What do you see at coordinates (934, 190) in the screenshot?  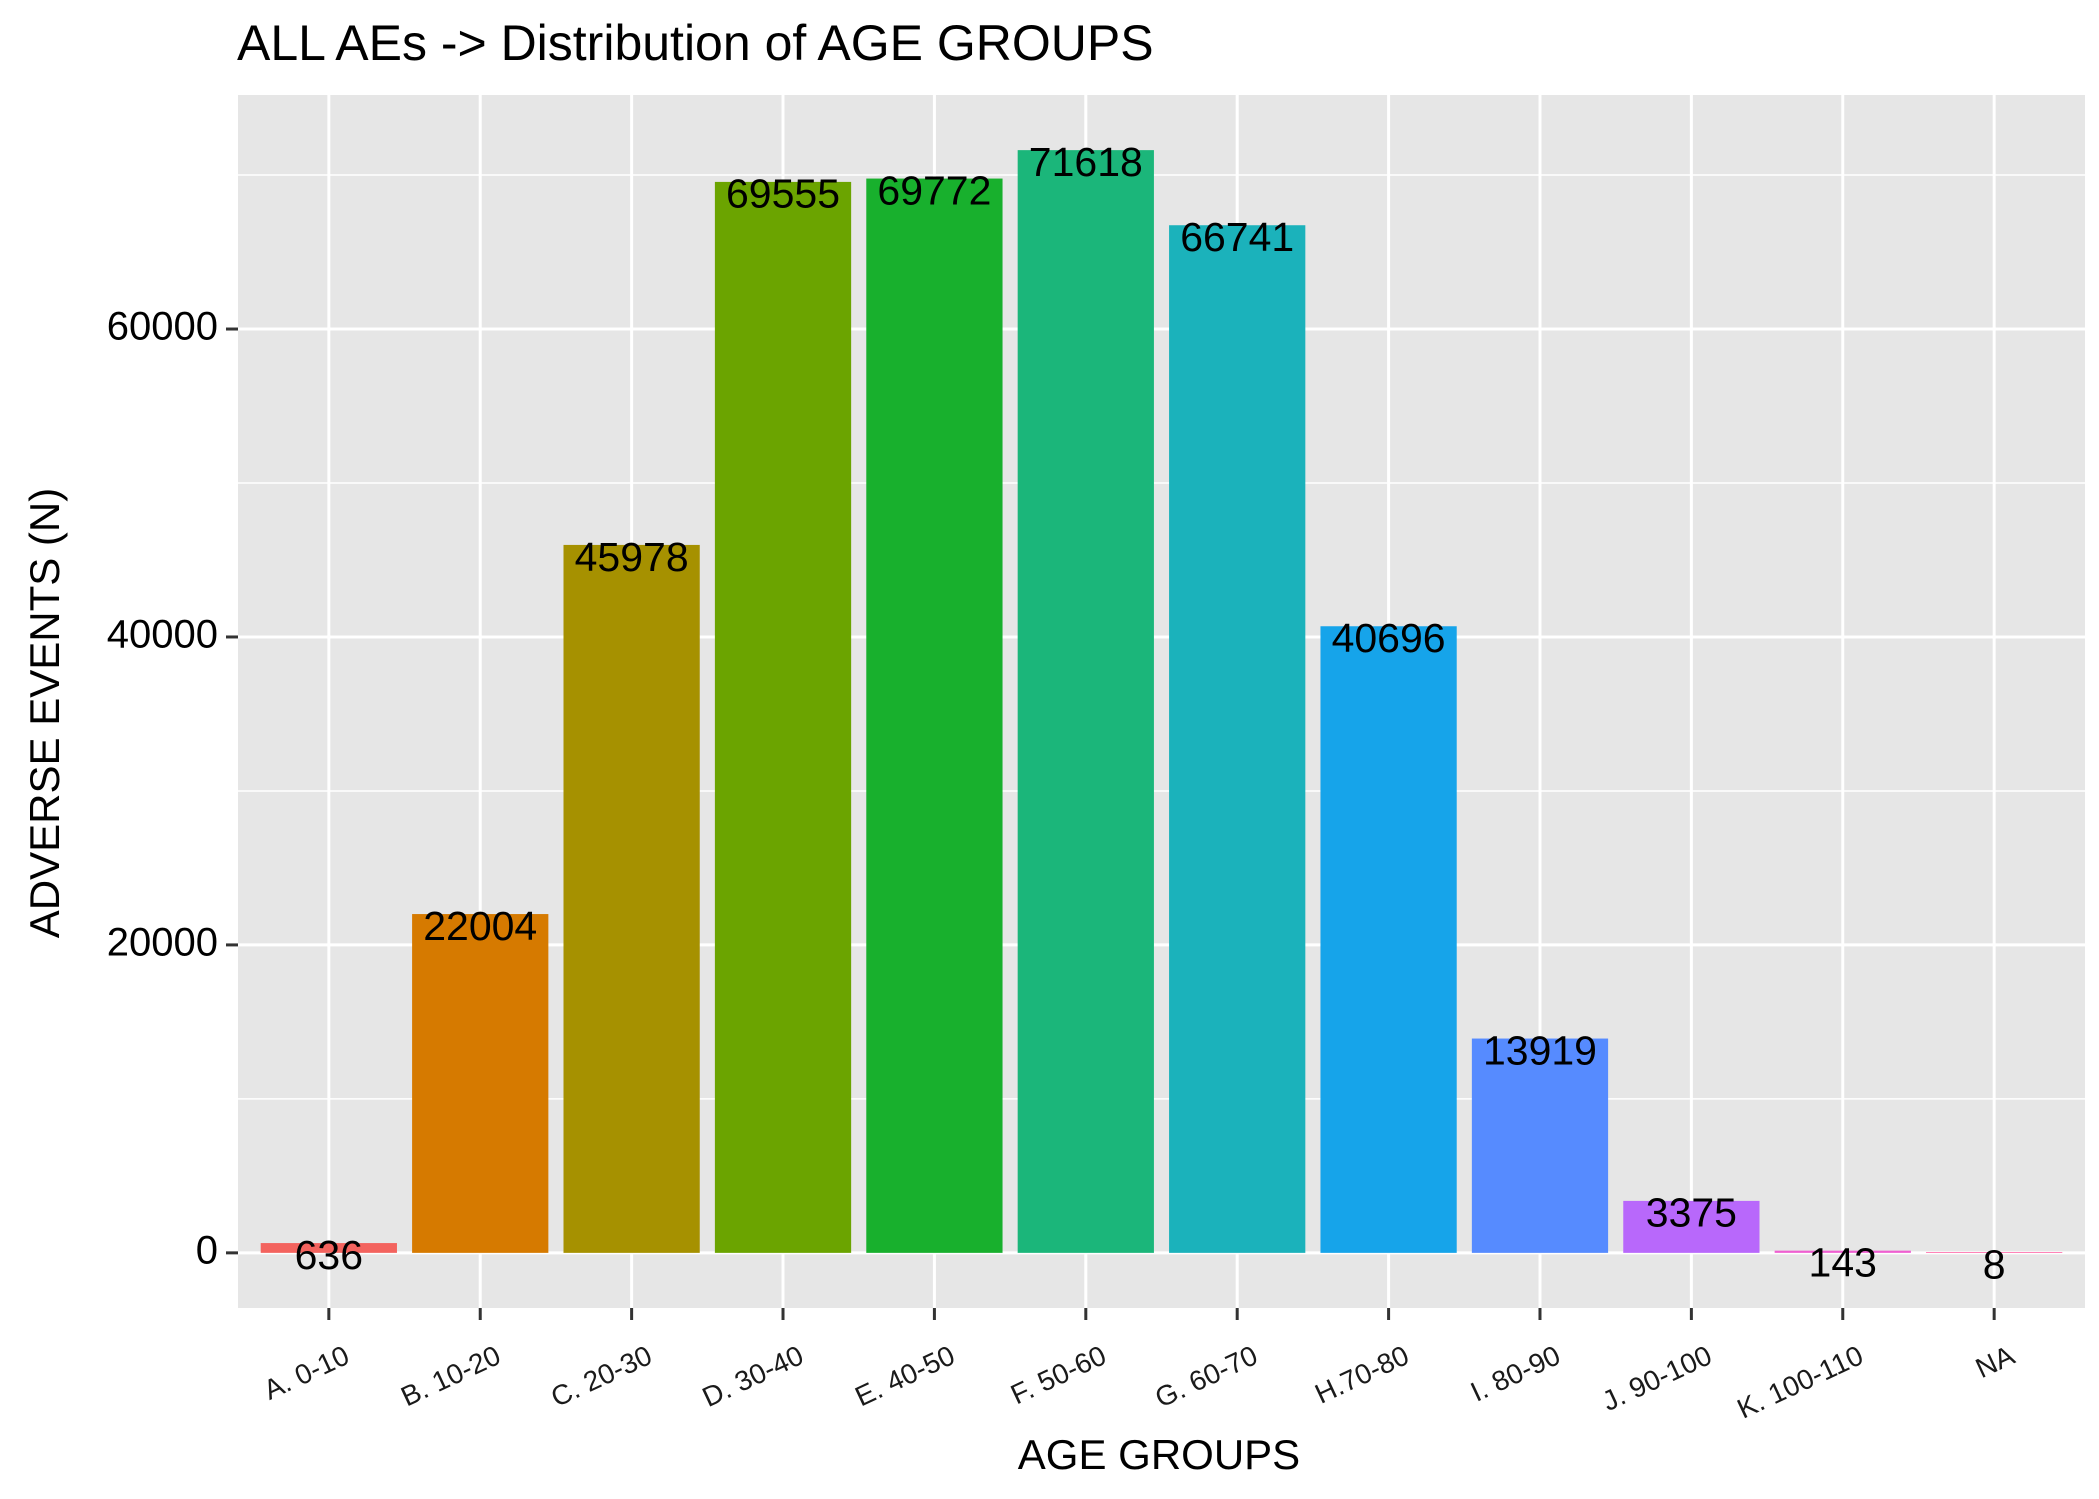 I see `bar-value-label: 69772` at bounding box center [934, 190].